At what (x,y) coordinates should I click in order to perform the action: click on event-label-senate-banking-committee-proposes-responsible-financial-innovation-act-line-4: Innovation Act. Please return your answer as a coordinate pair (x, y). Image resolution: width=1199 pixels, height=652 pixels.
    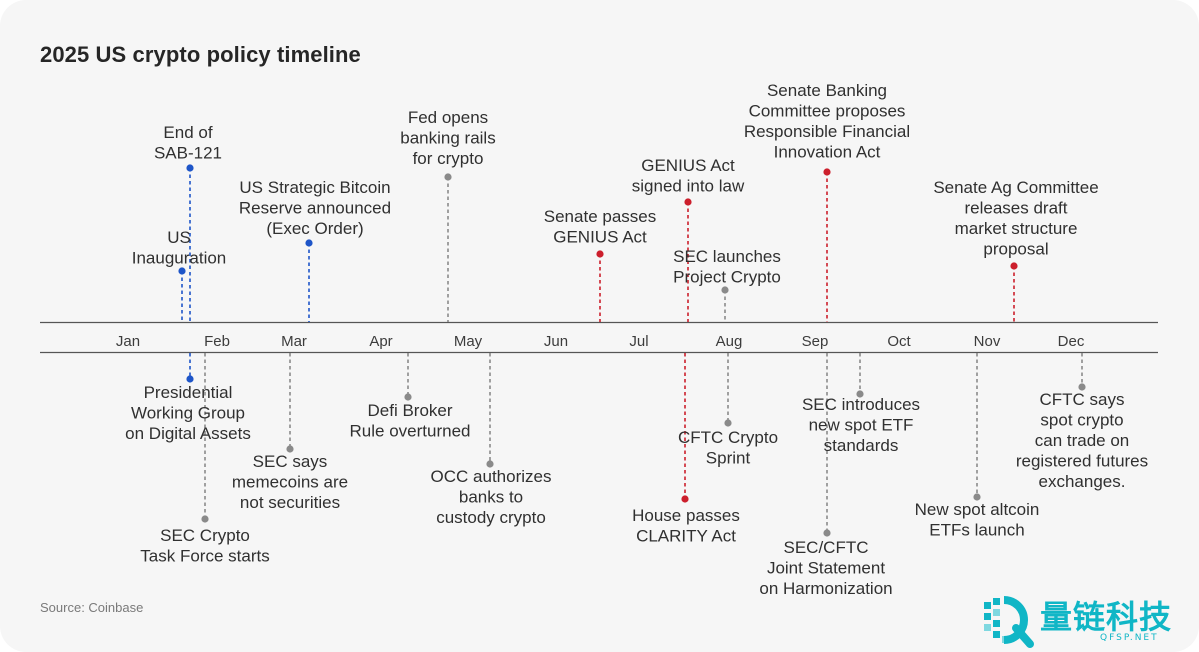
    Looking at the image, I should click on (827, 152).